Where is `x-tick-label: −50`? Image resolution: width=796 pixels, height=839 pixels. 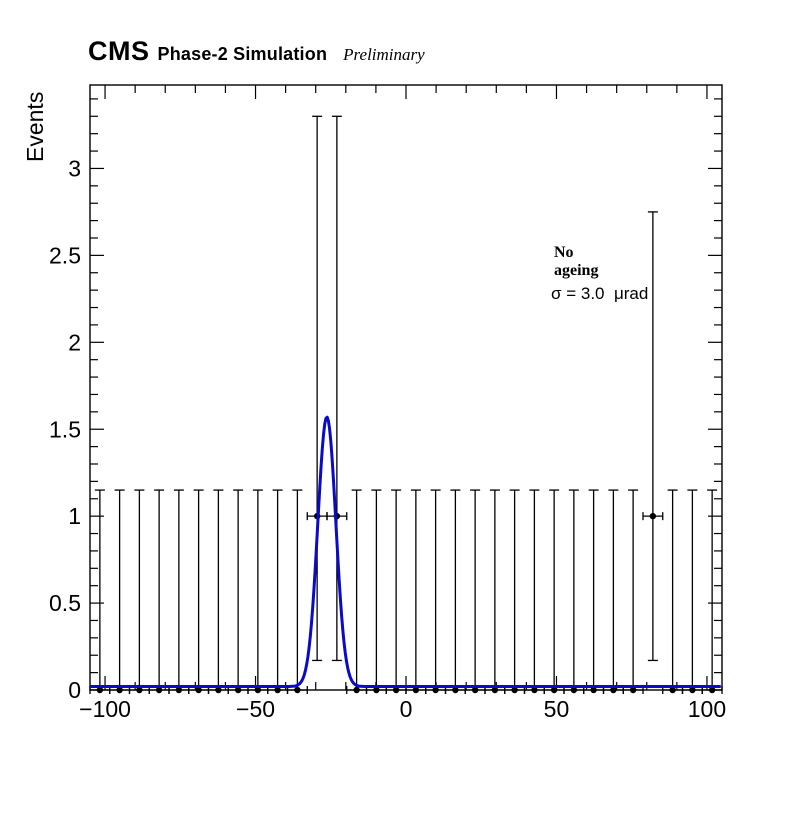 x-tick-label: −50 is located at coordinates (255, 709).